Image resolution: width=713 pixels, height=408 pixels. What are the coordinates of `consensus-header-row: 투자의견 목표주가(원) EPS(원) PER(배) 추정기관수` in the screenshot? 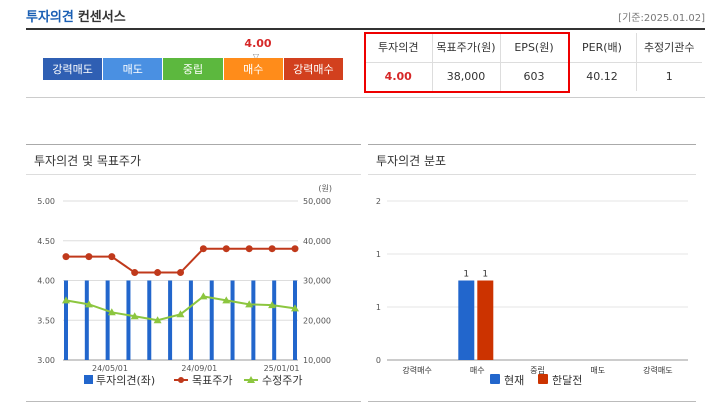 It's located at (533, 48).